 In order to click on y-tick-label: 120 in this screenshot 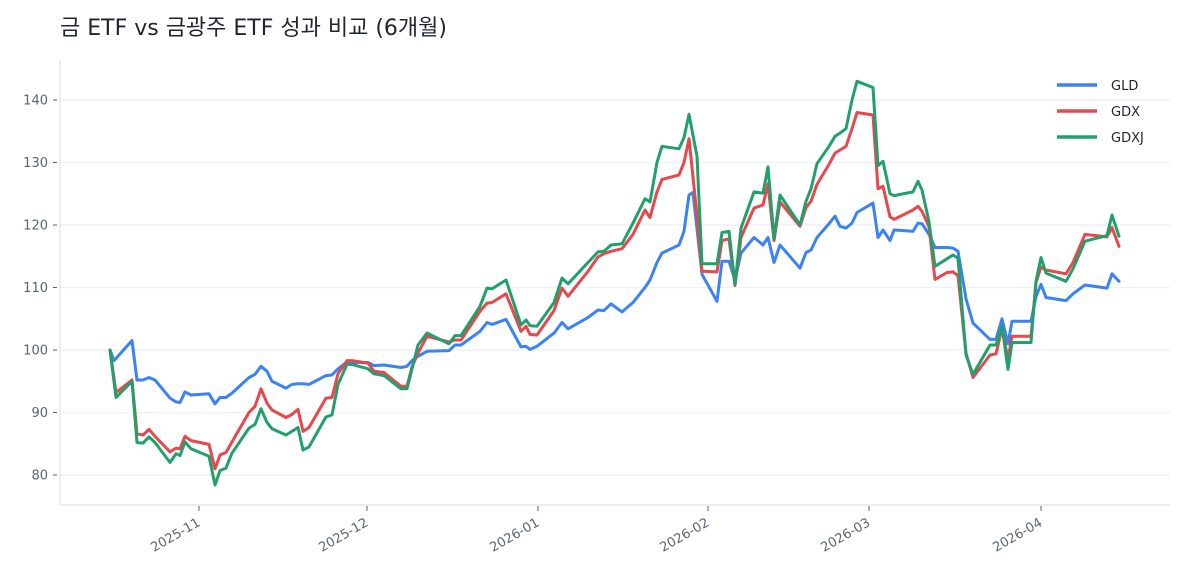, I will do `click(35, 226)`.